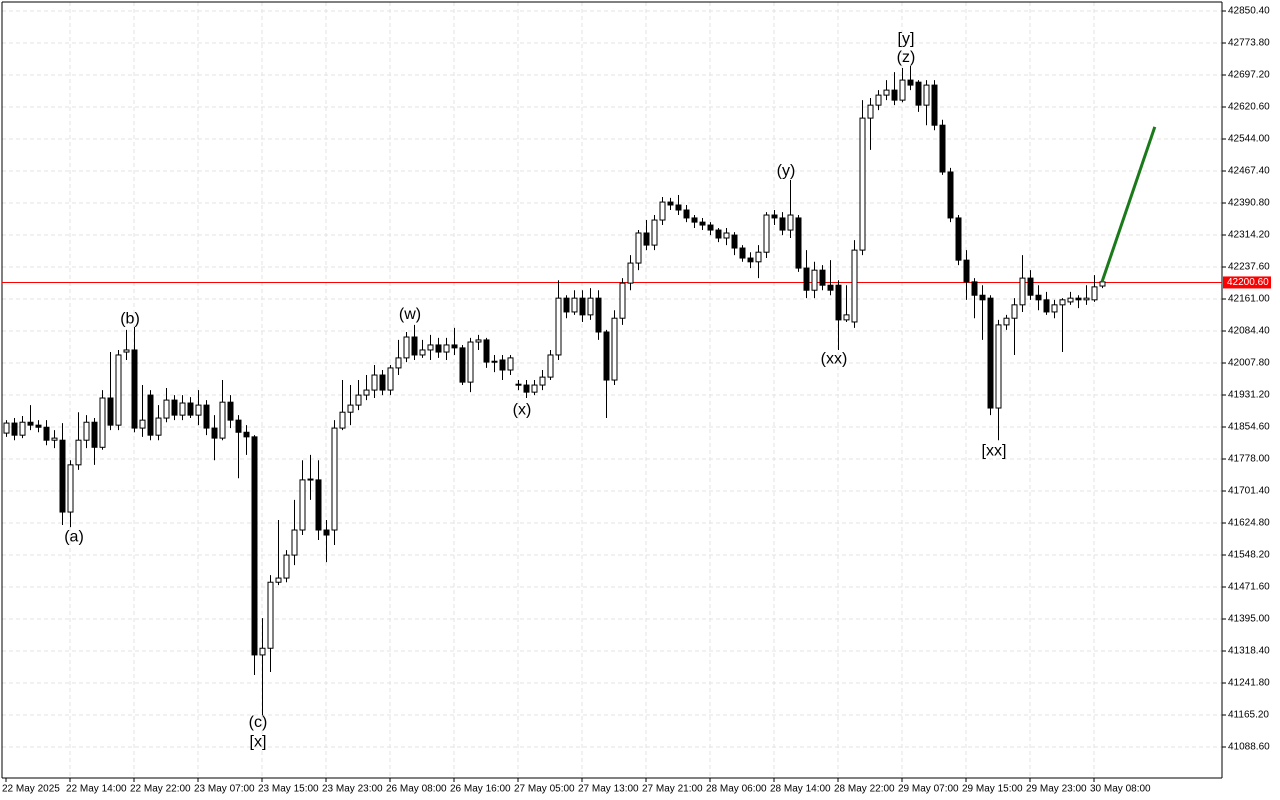 Image resolution: width=1280 pixels, height=800 pixels. What do you see at coordinates (1249, 363) in the screenshot?
I see `y-tick-label: 42007.80` at bounding box center [1249, 363].